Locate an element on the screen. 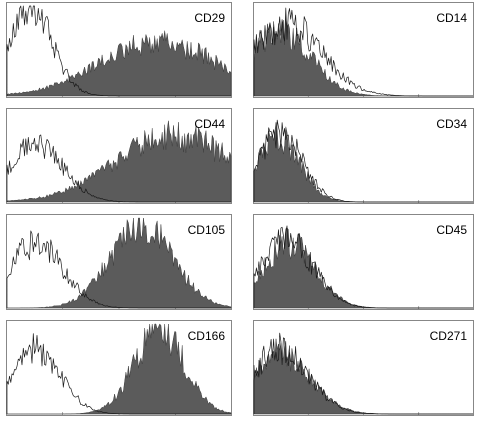 The height and width of the screenshot is (425, 480). histogram-panel-cd44: CD44 is located at coordinates (119, 156).